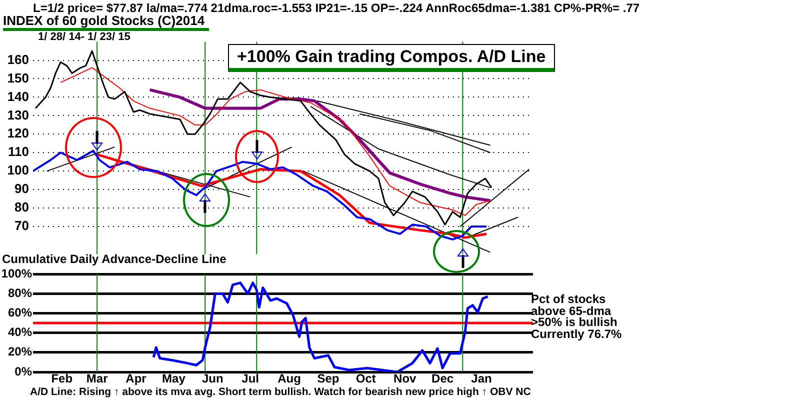  I want to click on x-tick-label: Jan, so click(481, 379).